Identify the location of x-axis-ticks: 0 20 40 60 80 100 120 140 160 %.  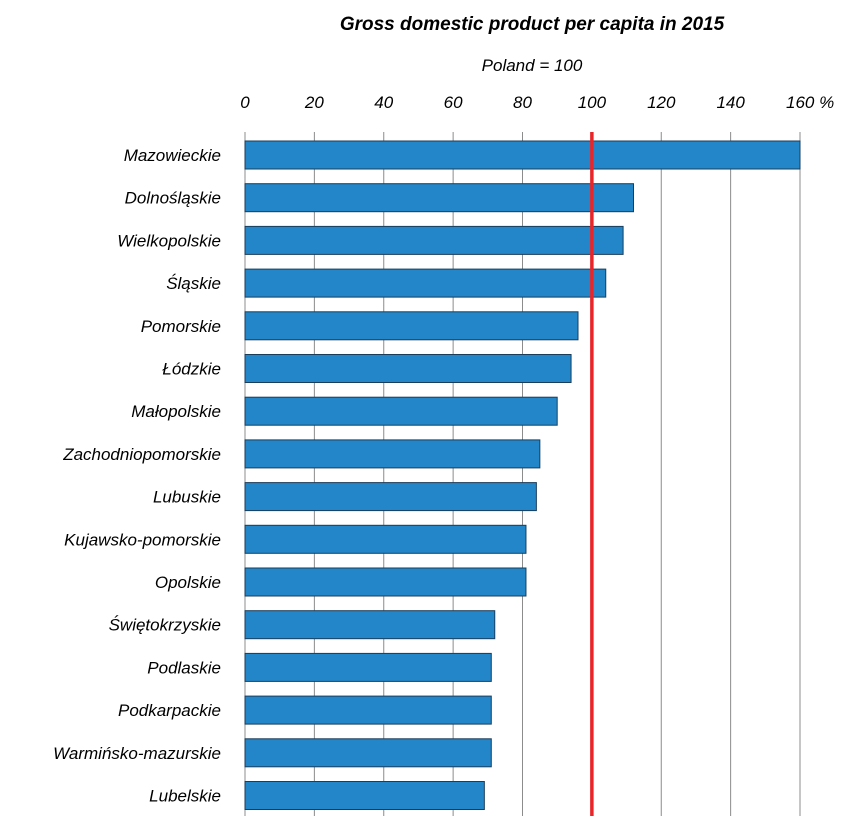
(537, 102).